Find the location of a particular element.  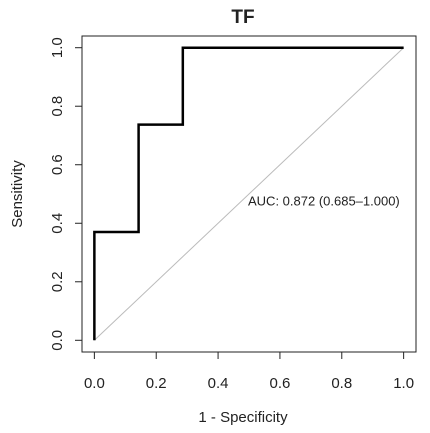

y-tick-label: 0.2 is located at coordinates (57, 281).